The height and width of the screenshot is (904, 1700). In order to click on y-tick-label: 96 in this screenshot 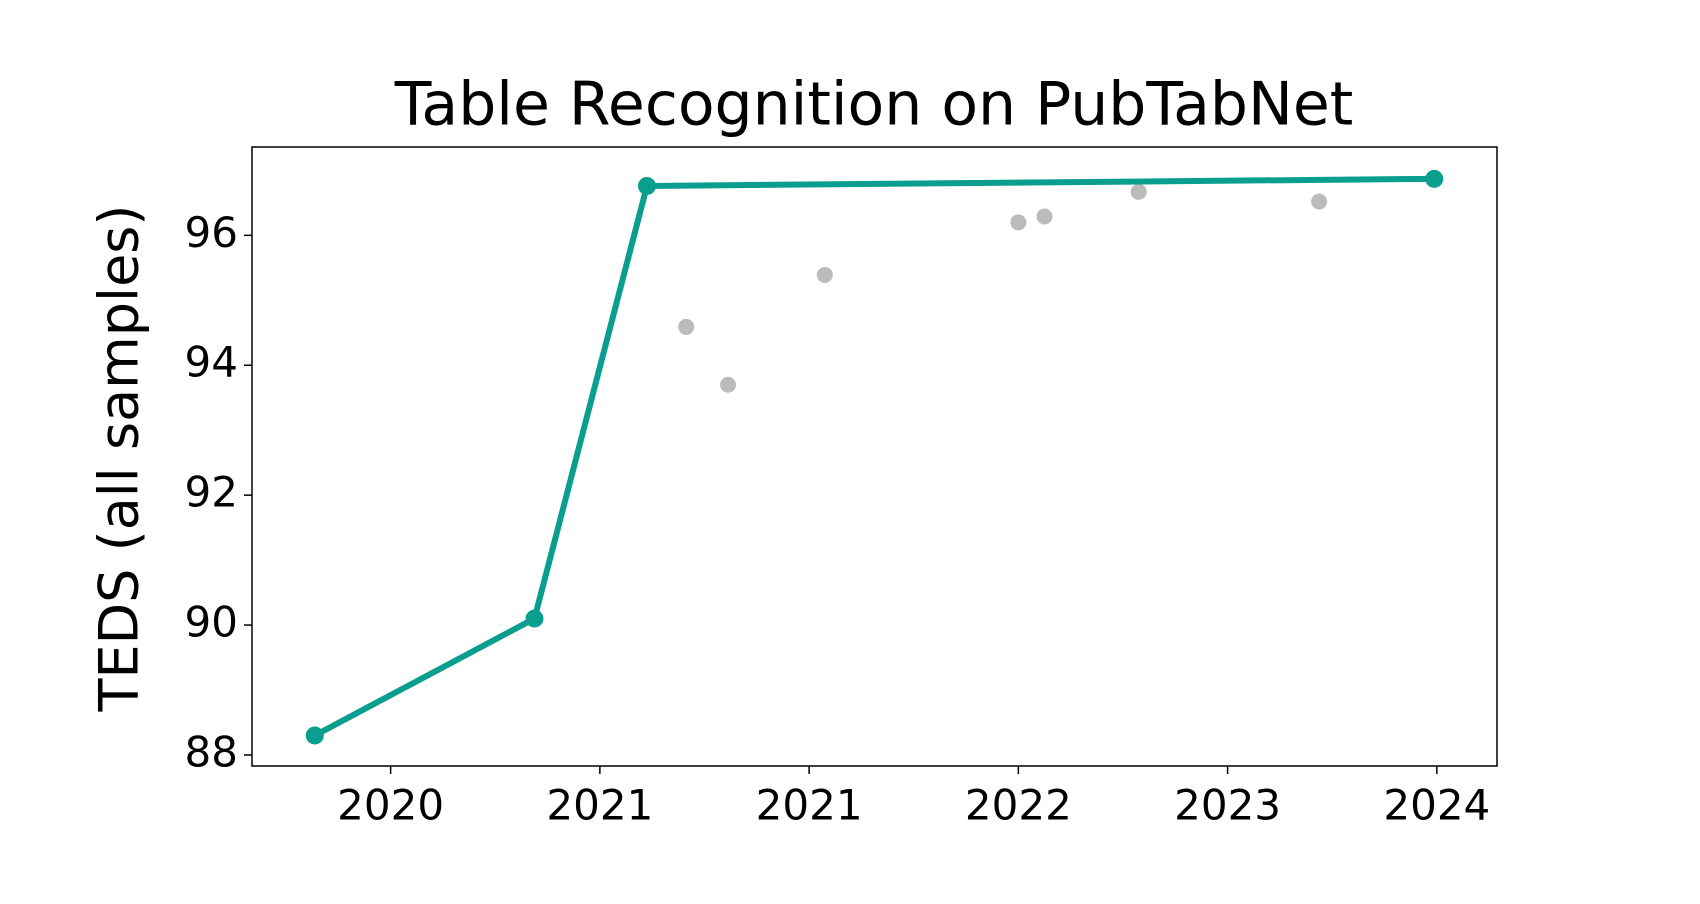, I will do `click(211, 232)`.